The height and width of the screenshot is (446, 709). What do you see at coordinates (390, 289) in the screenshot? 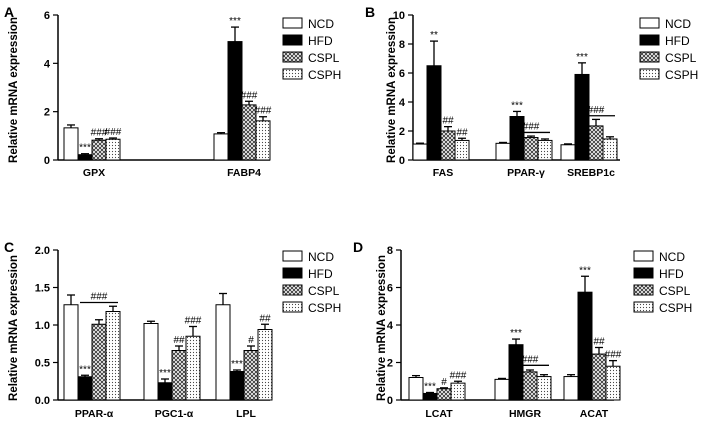
I see `y-tick-label: 6` at bounding box center [390, 289].